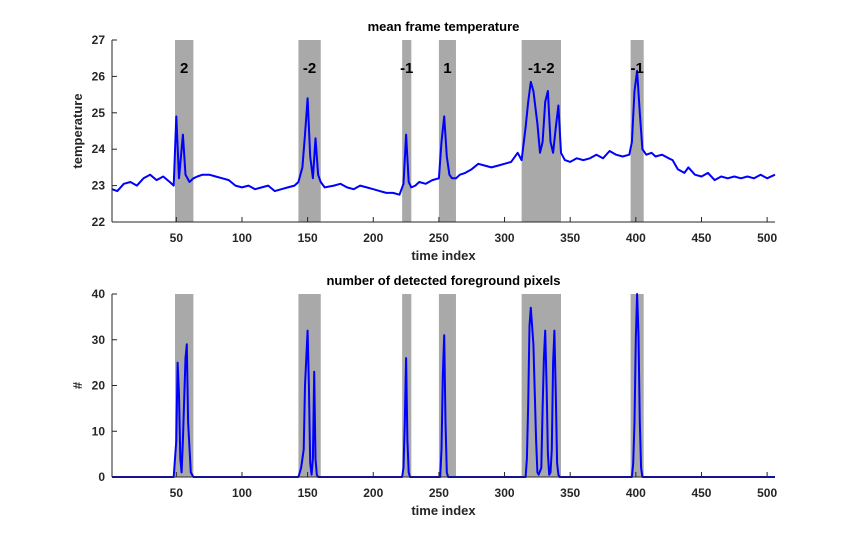  Describe the element at coordinates (99, 222) in the screenshot. I see `temperature-y-tick-label: 22` at that location.